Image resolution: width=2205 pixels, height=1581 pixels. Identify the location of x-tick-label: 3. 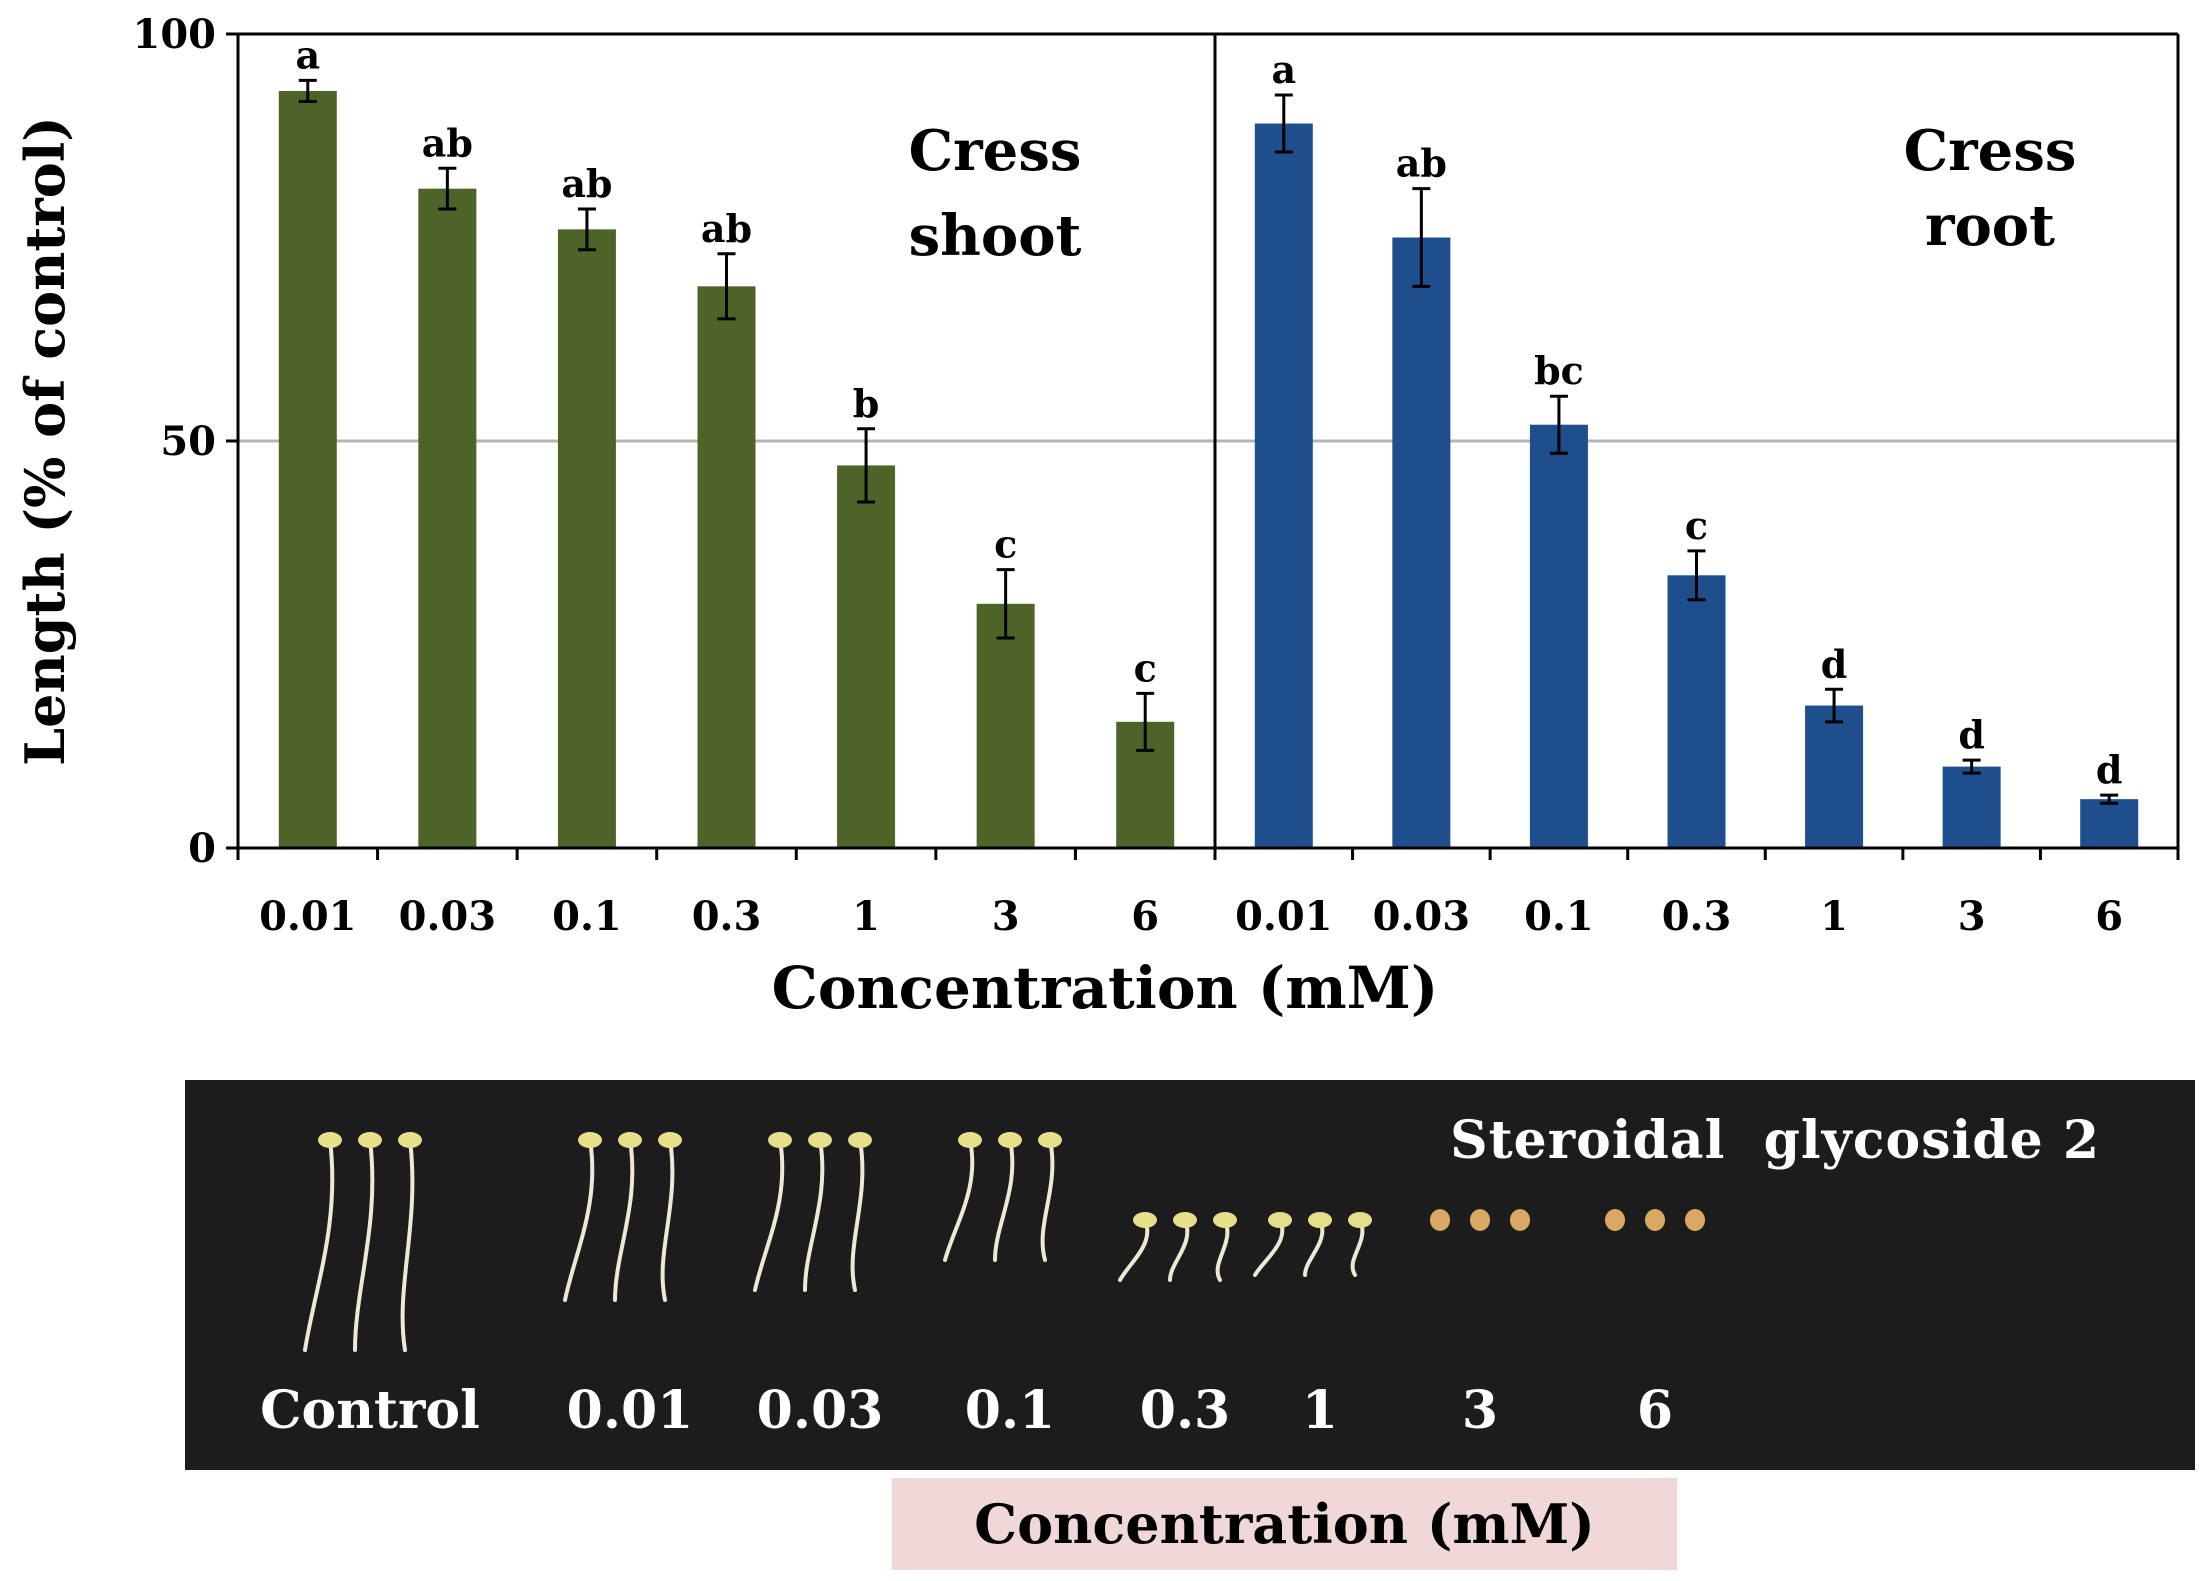
(1006, 916).